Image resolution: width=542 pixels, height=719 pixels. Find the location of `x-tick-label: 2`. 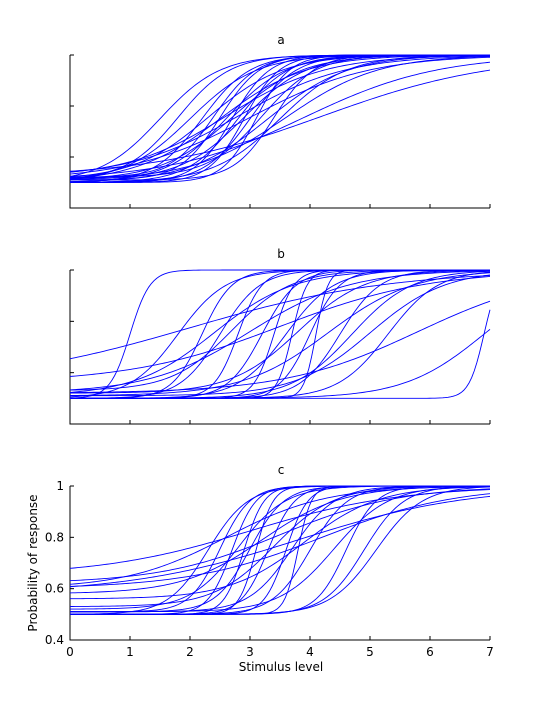

x-tick-label: 2 is located at coordinates (190, 652).